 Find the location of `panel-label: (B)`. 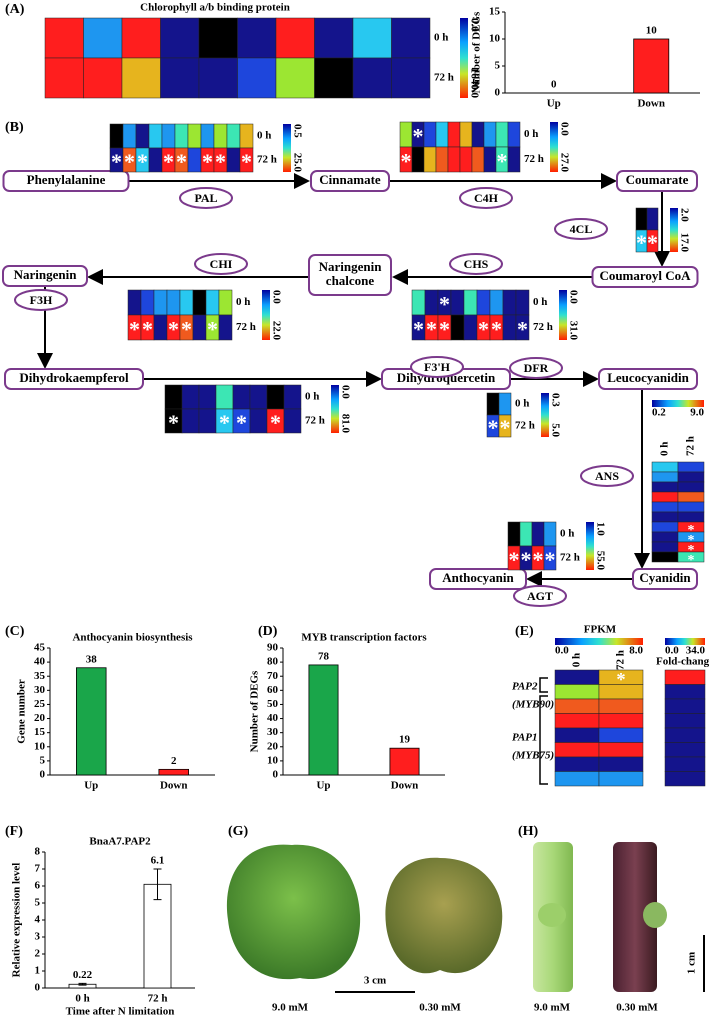

panel-label: (B) is located at coordinates (14, 127).